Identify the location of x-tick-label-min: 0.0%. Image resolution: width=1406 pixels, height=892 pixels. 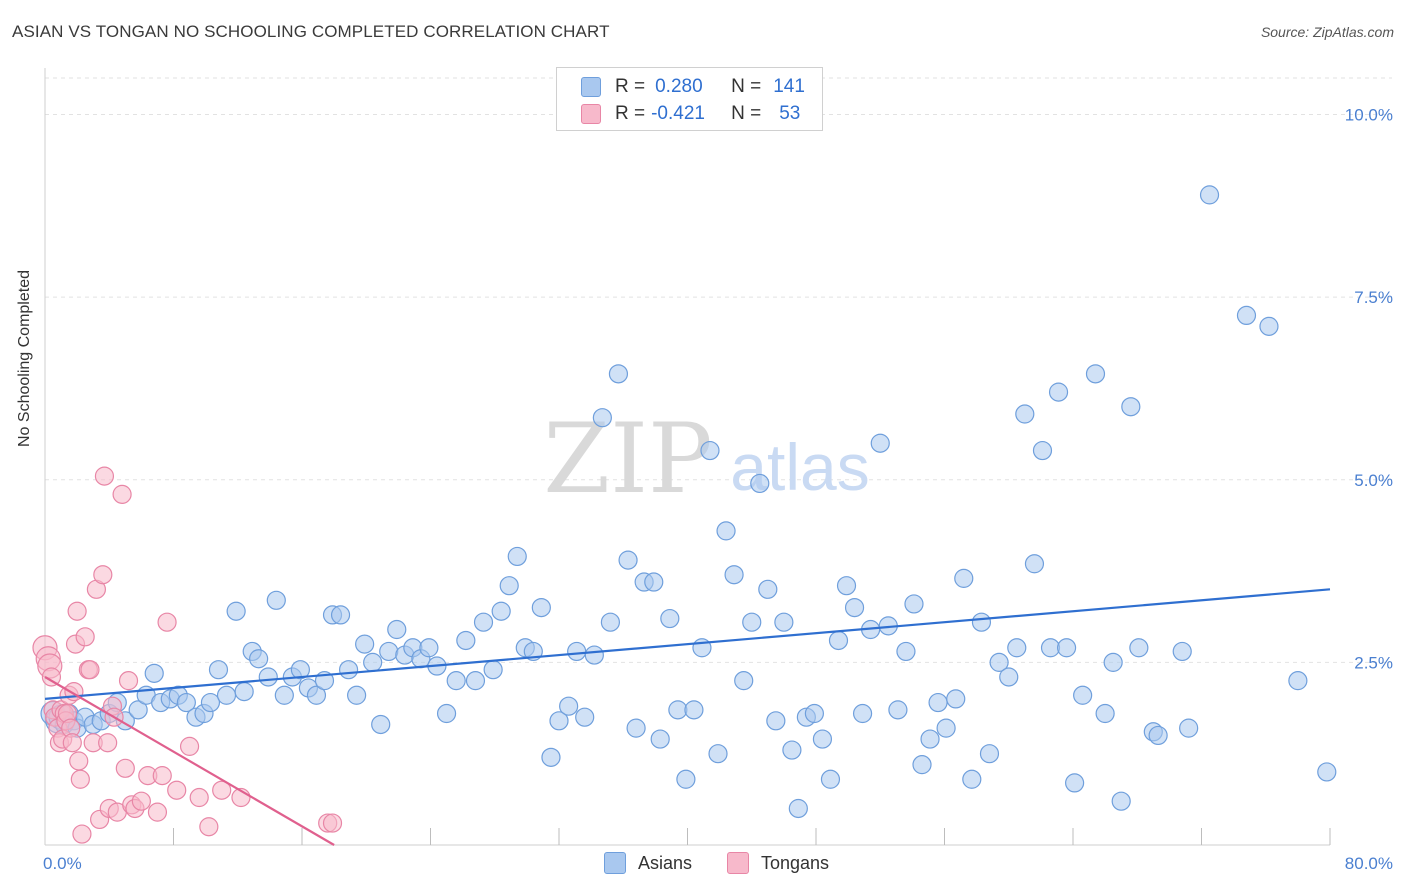
(62, 863).